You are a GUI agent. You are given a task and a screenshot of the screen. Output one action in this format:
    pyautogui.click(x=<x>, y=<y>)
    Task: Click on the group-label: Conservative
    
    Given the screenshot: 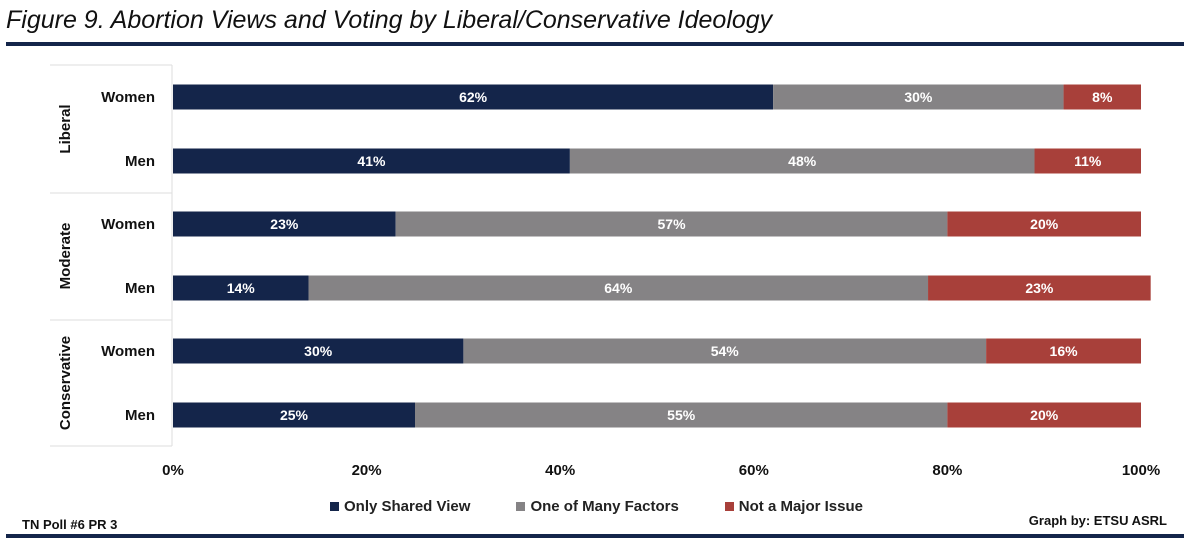 What is the action you would take?
    pyautogui.click(x=65, y=383)
    